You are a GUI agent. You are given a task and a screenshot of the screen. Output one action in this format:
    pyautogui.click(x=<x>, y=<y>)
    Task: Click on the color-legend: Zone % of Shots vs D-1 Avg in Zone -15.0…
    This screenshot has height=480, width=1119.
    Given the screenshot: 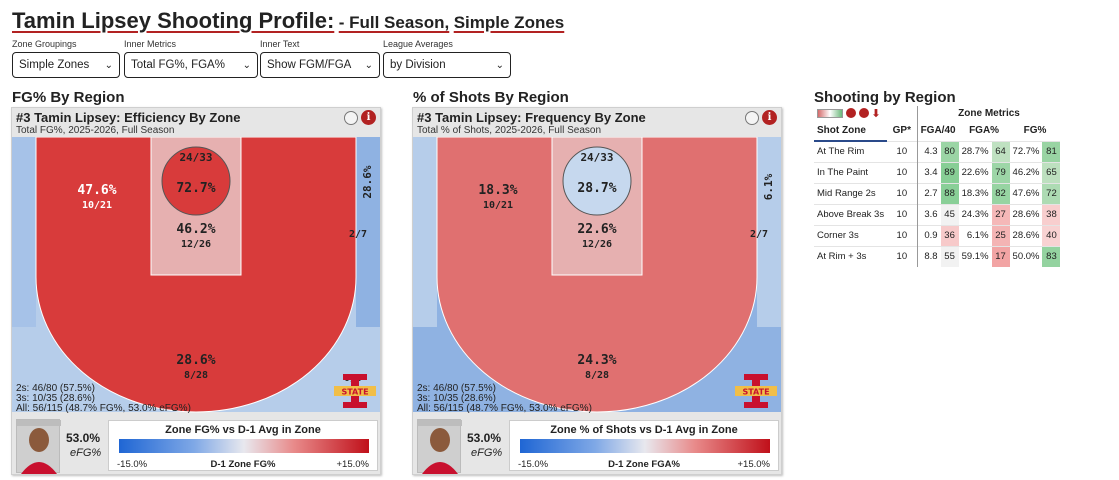 What is the action you would take?
    pyautogui.click(x=644, y=445)
    